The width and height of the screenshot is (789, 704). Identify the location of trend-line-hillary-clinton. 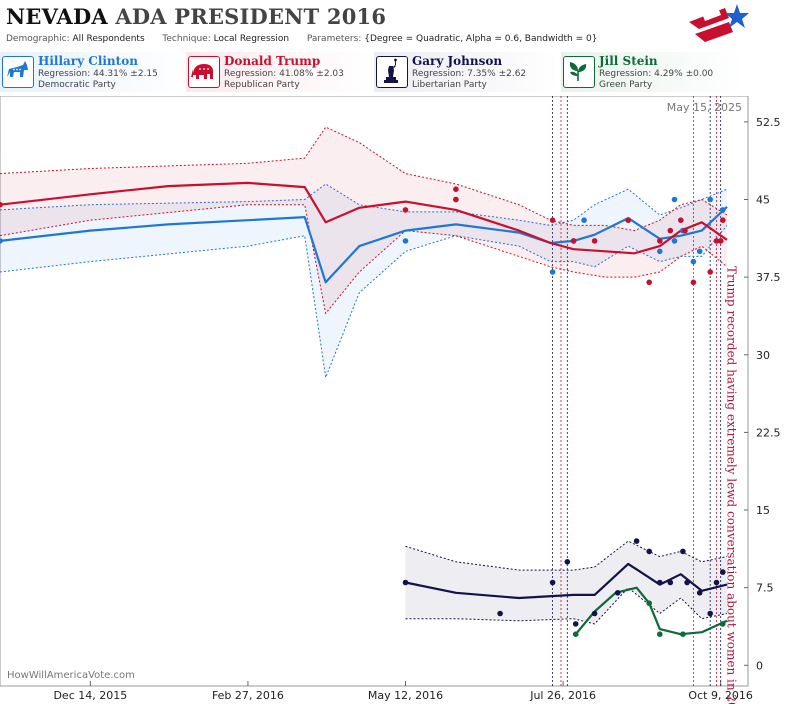
(364, 245).